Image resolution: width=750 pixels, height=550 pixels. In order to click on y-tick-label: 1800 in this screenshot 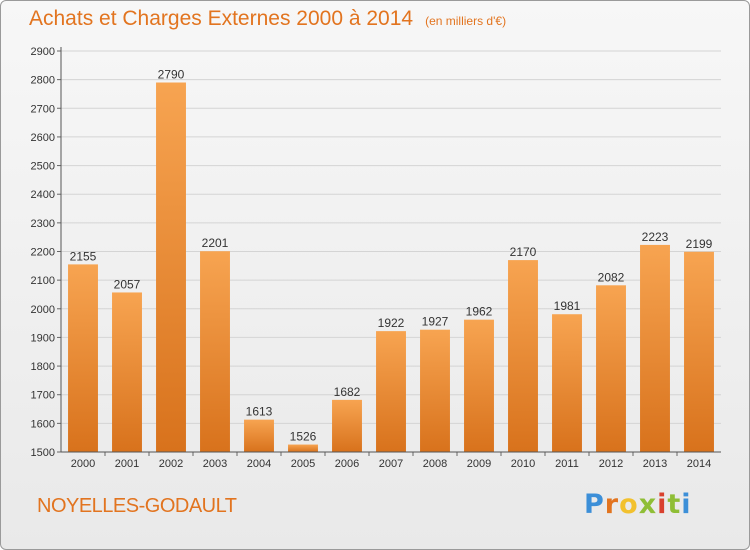, I will do `click(43, 367)`.